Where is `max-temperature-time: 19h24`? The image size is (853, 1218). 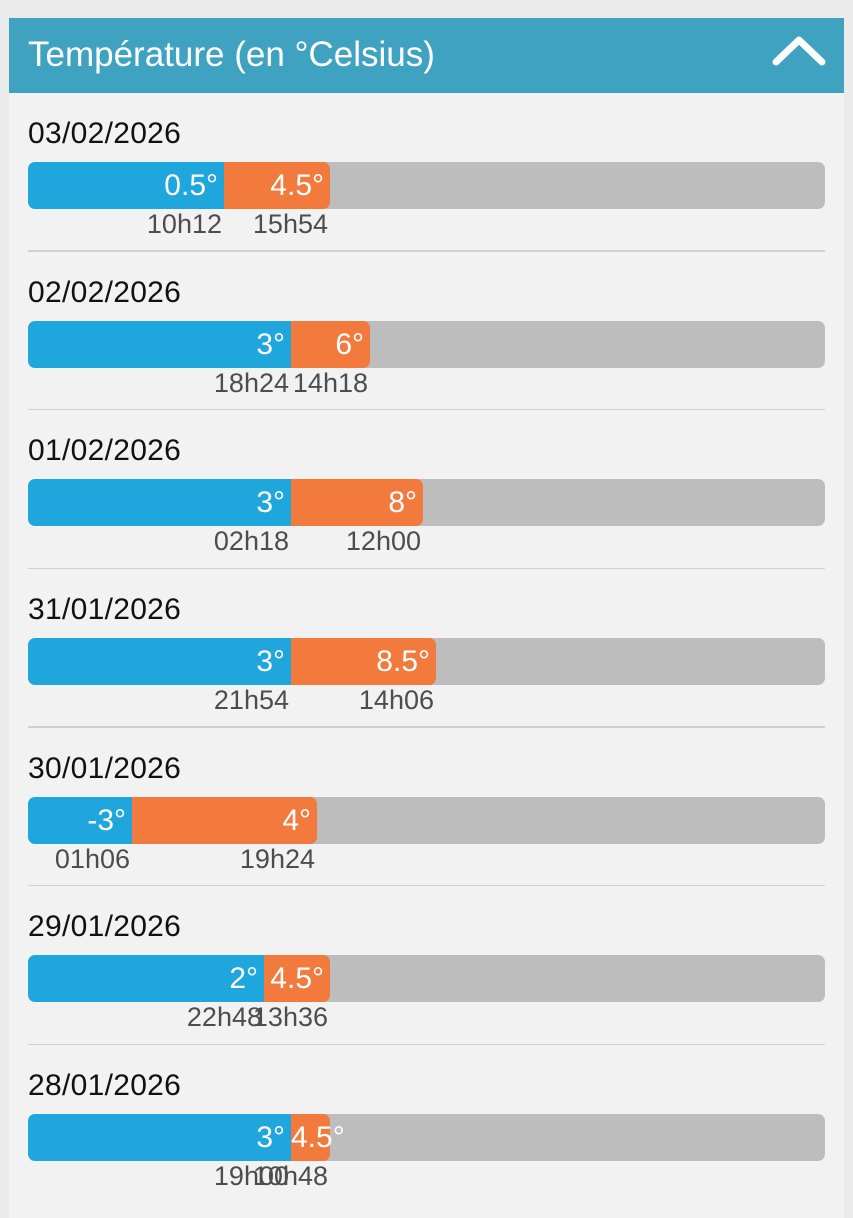 max-temperature-time: 19h24 is located at coordinates (277, 858).